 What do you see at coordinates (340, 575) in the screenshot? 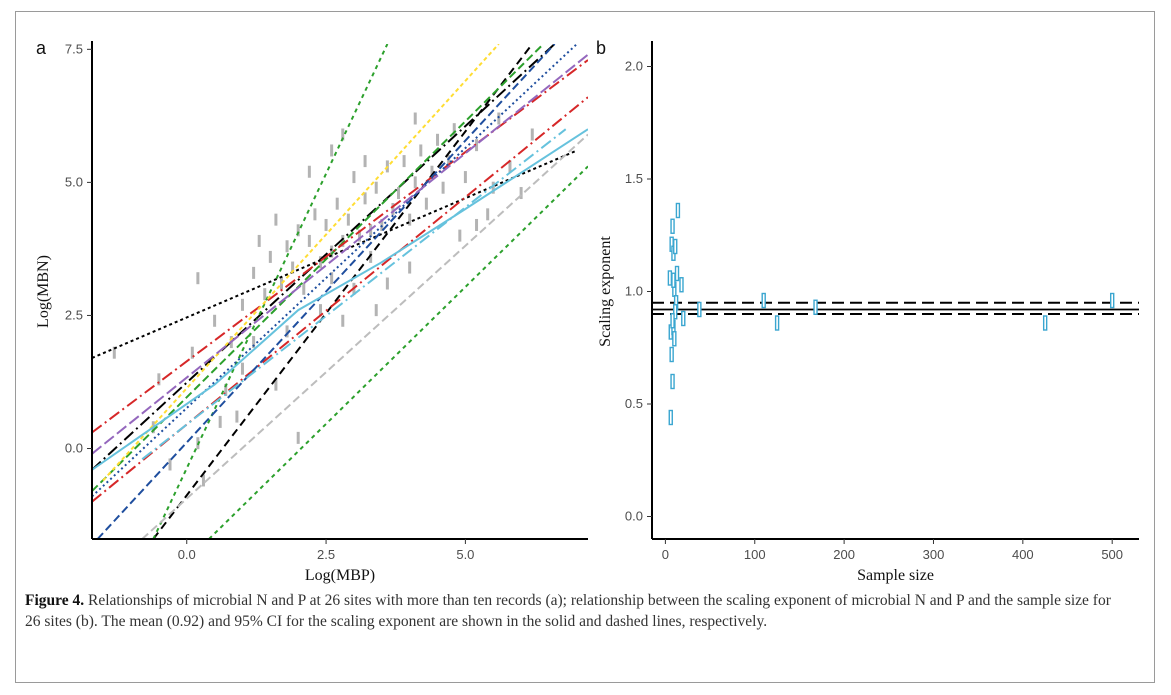
I see `x-axis-title: Log(MBP)` at bounding box center [340, 575].